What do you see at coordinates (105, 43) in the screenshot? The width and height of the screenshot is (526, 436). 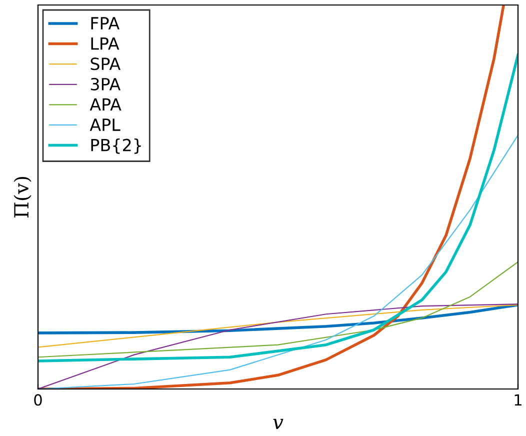 I see `legend-label: LPA` at bounding box center [105, 43].